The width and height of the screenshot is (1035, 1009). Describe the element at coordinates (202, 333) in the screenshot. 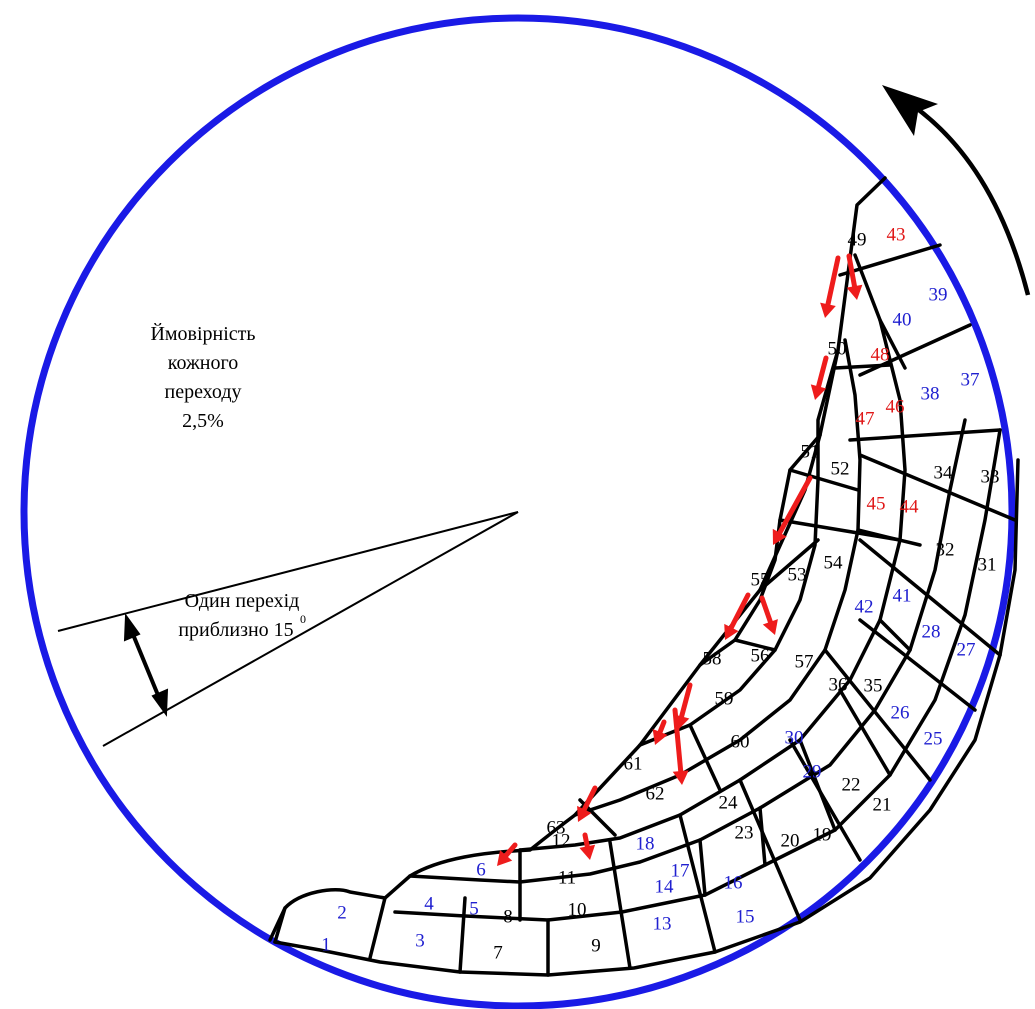

I see `probability-line-1: Ймовірність` at that location.